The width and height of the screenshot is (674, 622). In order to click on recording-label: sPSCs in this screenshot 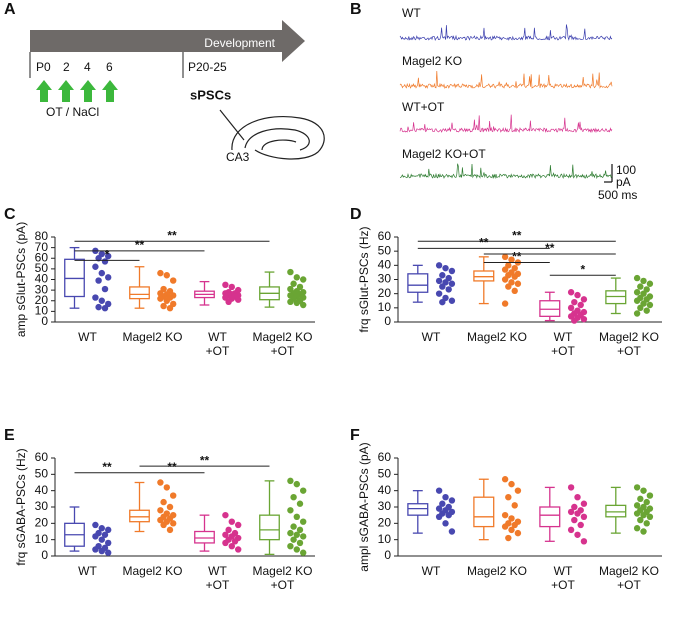, I will do `click(210, 94)`.